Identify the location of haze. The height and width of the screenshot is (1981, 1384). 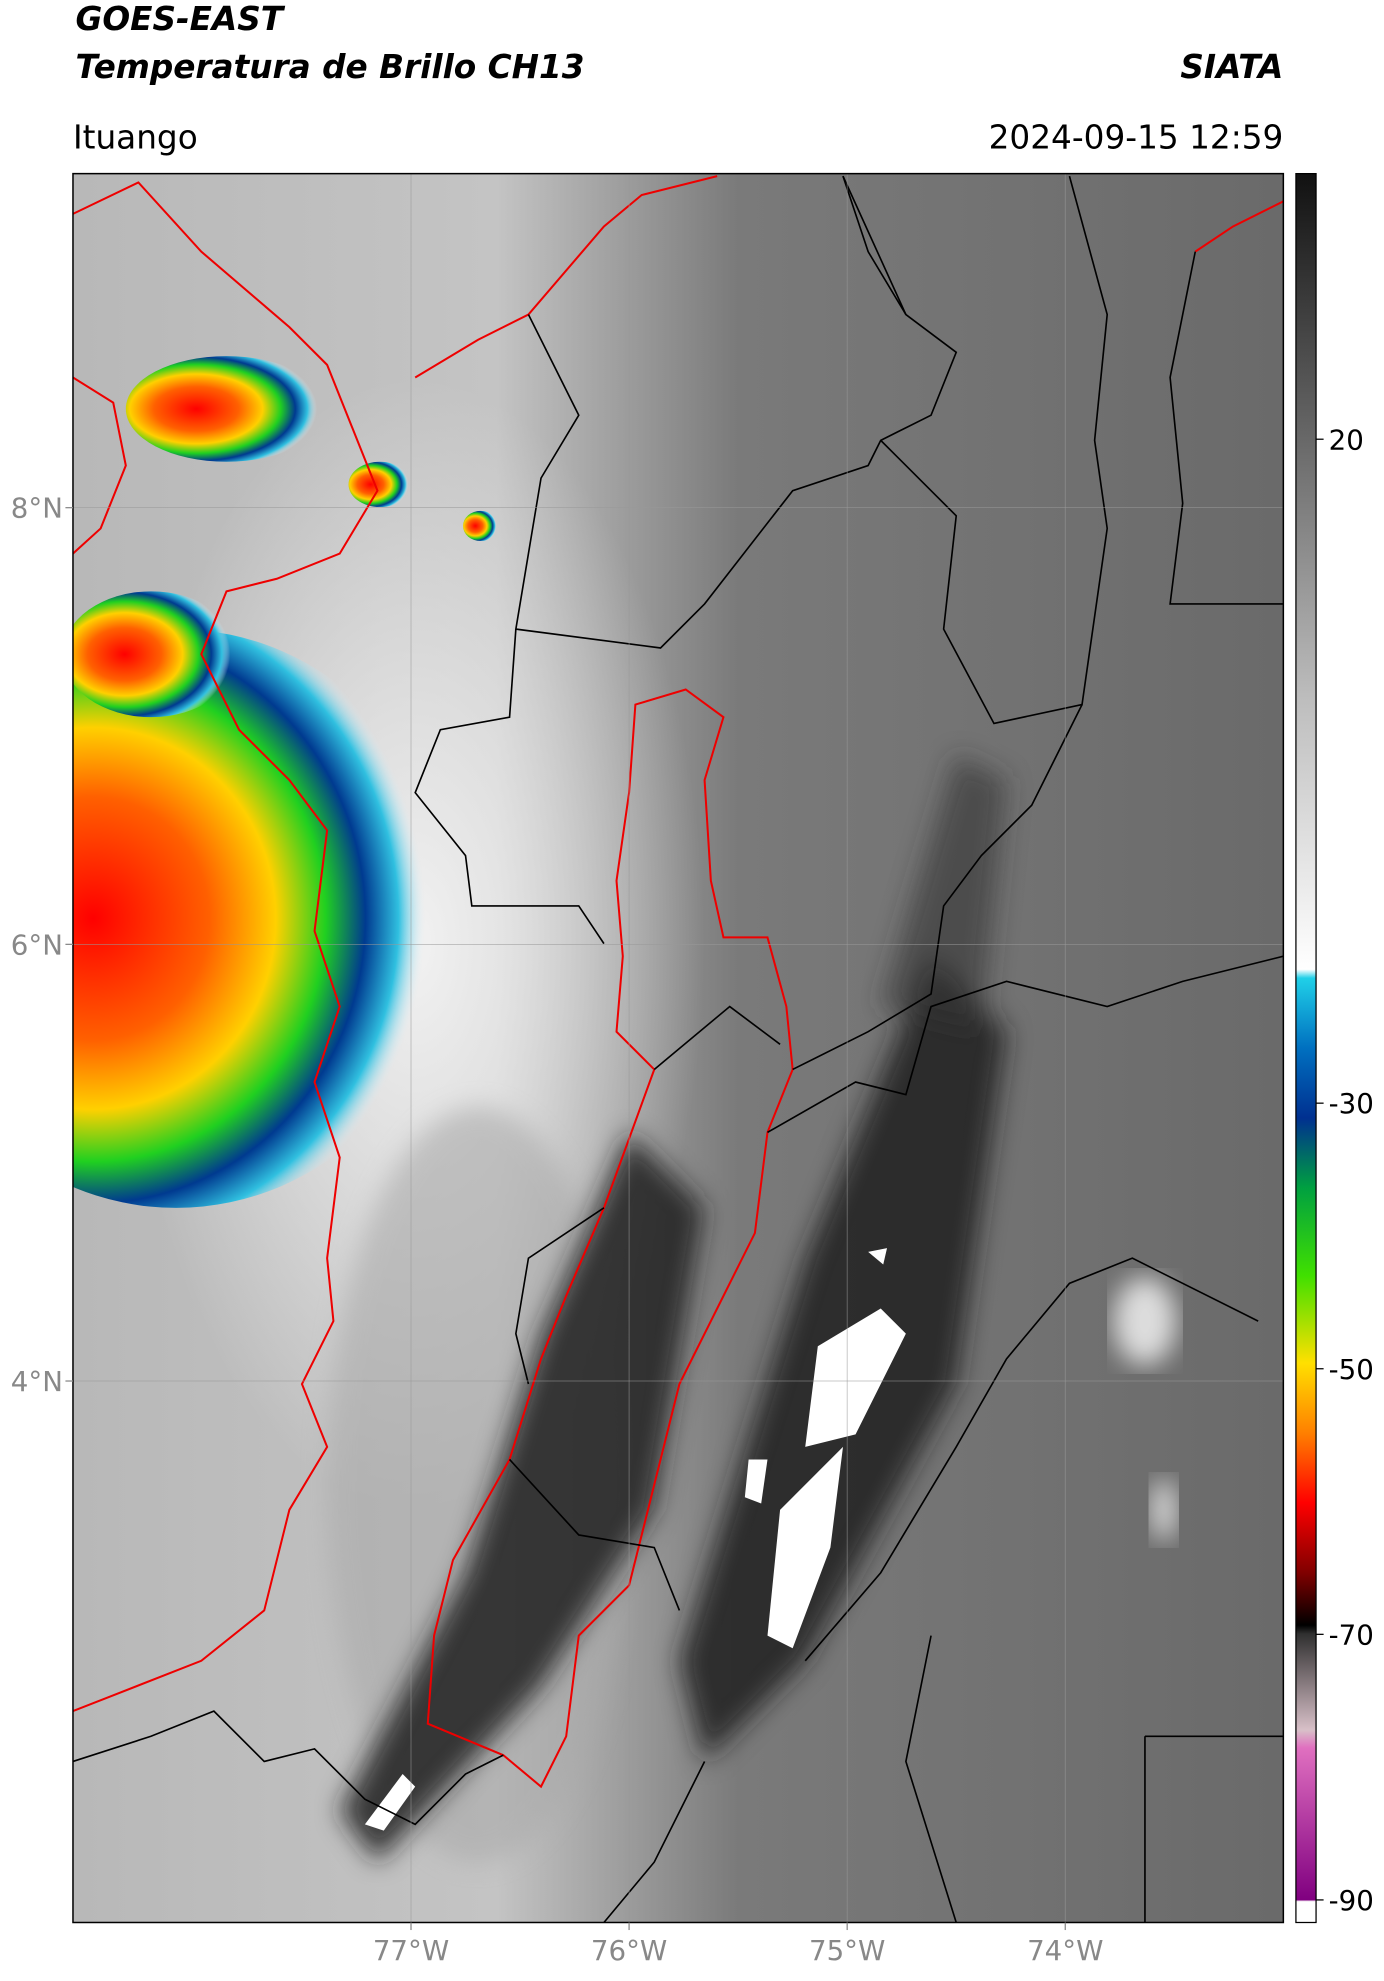
(478, 1485).